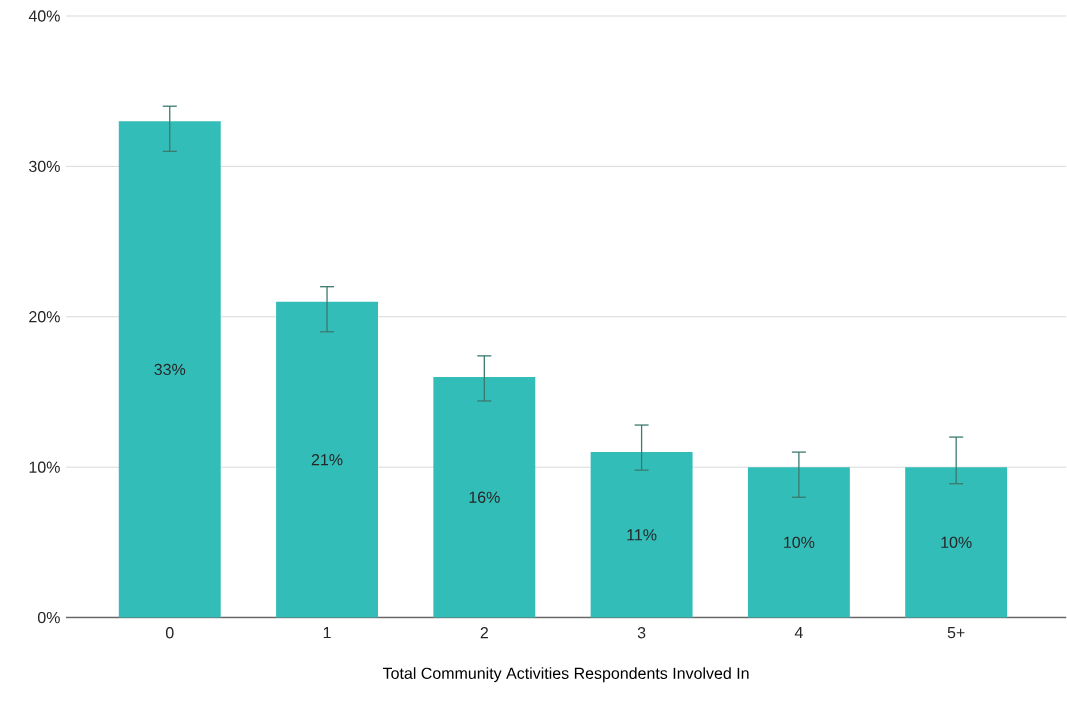 This screenshot has width=1067, height=704. Describe the element at coordinates (44, 316) in the screenshot. I see `y-tick-label: 20%` at that location.